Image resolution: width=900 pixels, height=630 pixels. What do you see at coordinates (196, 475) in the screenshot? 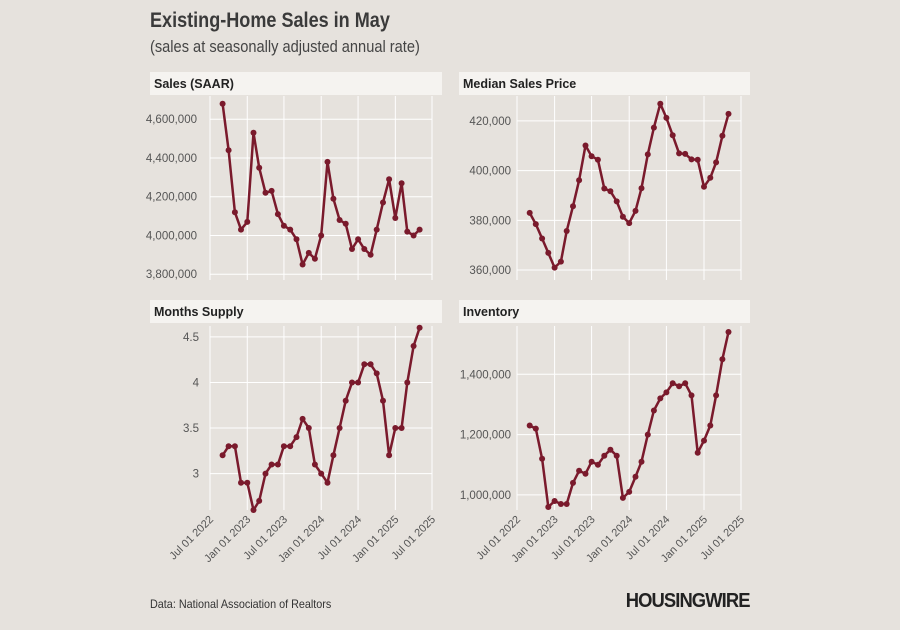
I see `y-tick-label: 3` at bounding box center [196, 475].